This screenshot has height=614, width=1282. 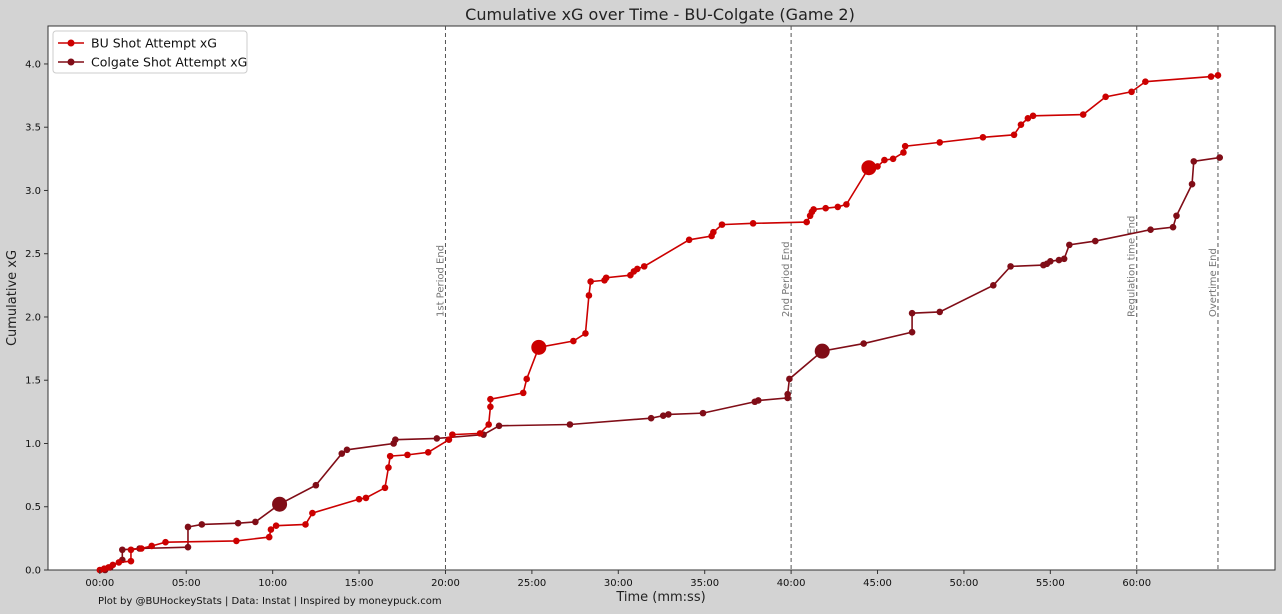 What do you see at coordinates (33, 507) in the screenshot?
I see `y-tick-label: 0.5` at bounding box center [33, 507].